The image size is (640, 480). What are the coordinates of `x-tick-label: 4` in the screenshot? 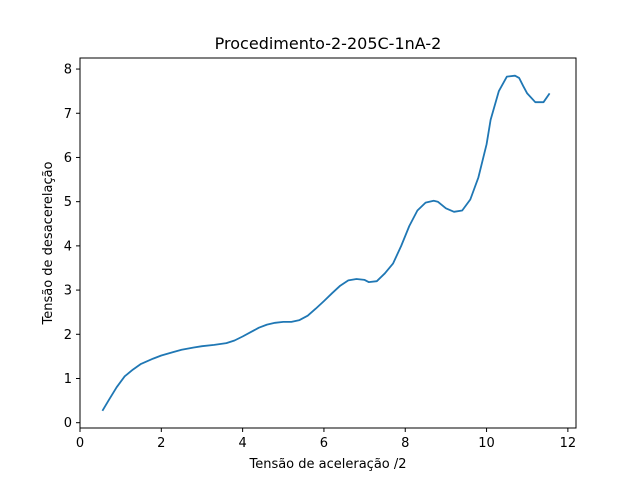 It's located at (242, 443).